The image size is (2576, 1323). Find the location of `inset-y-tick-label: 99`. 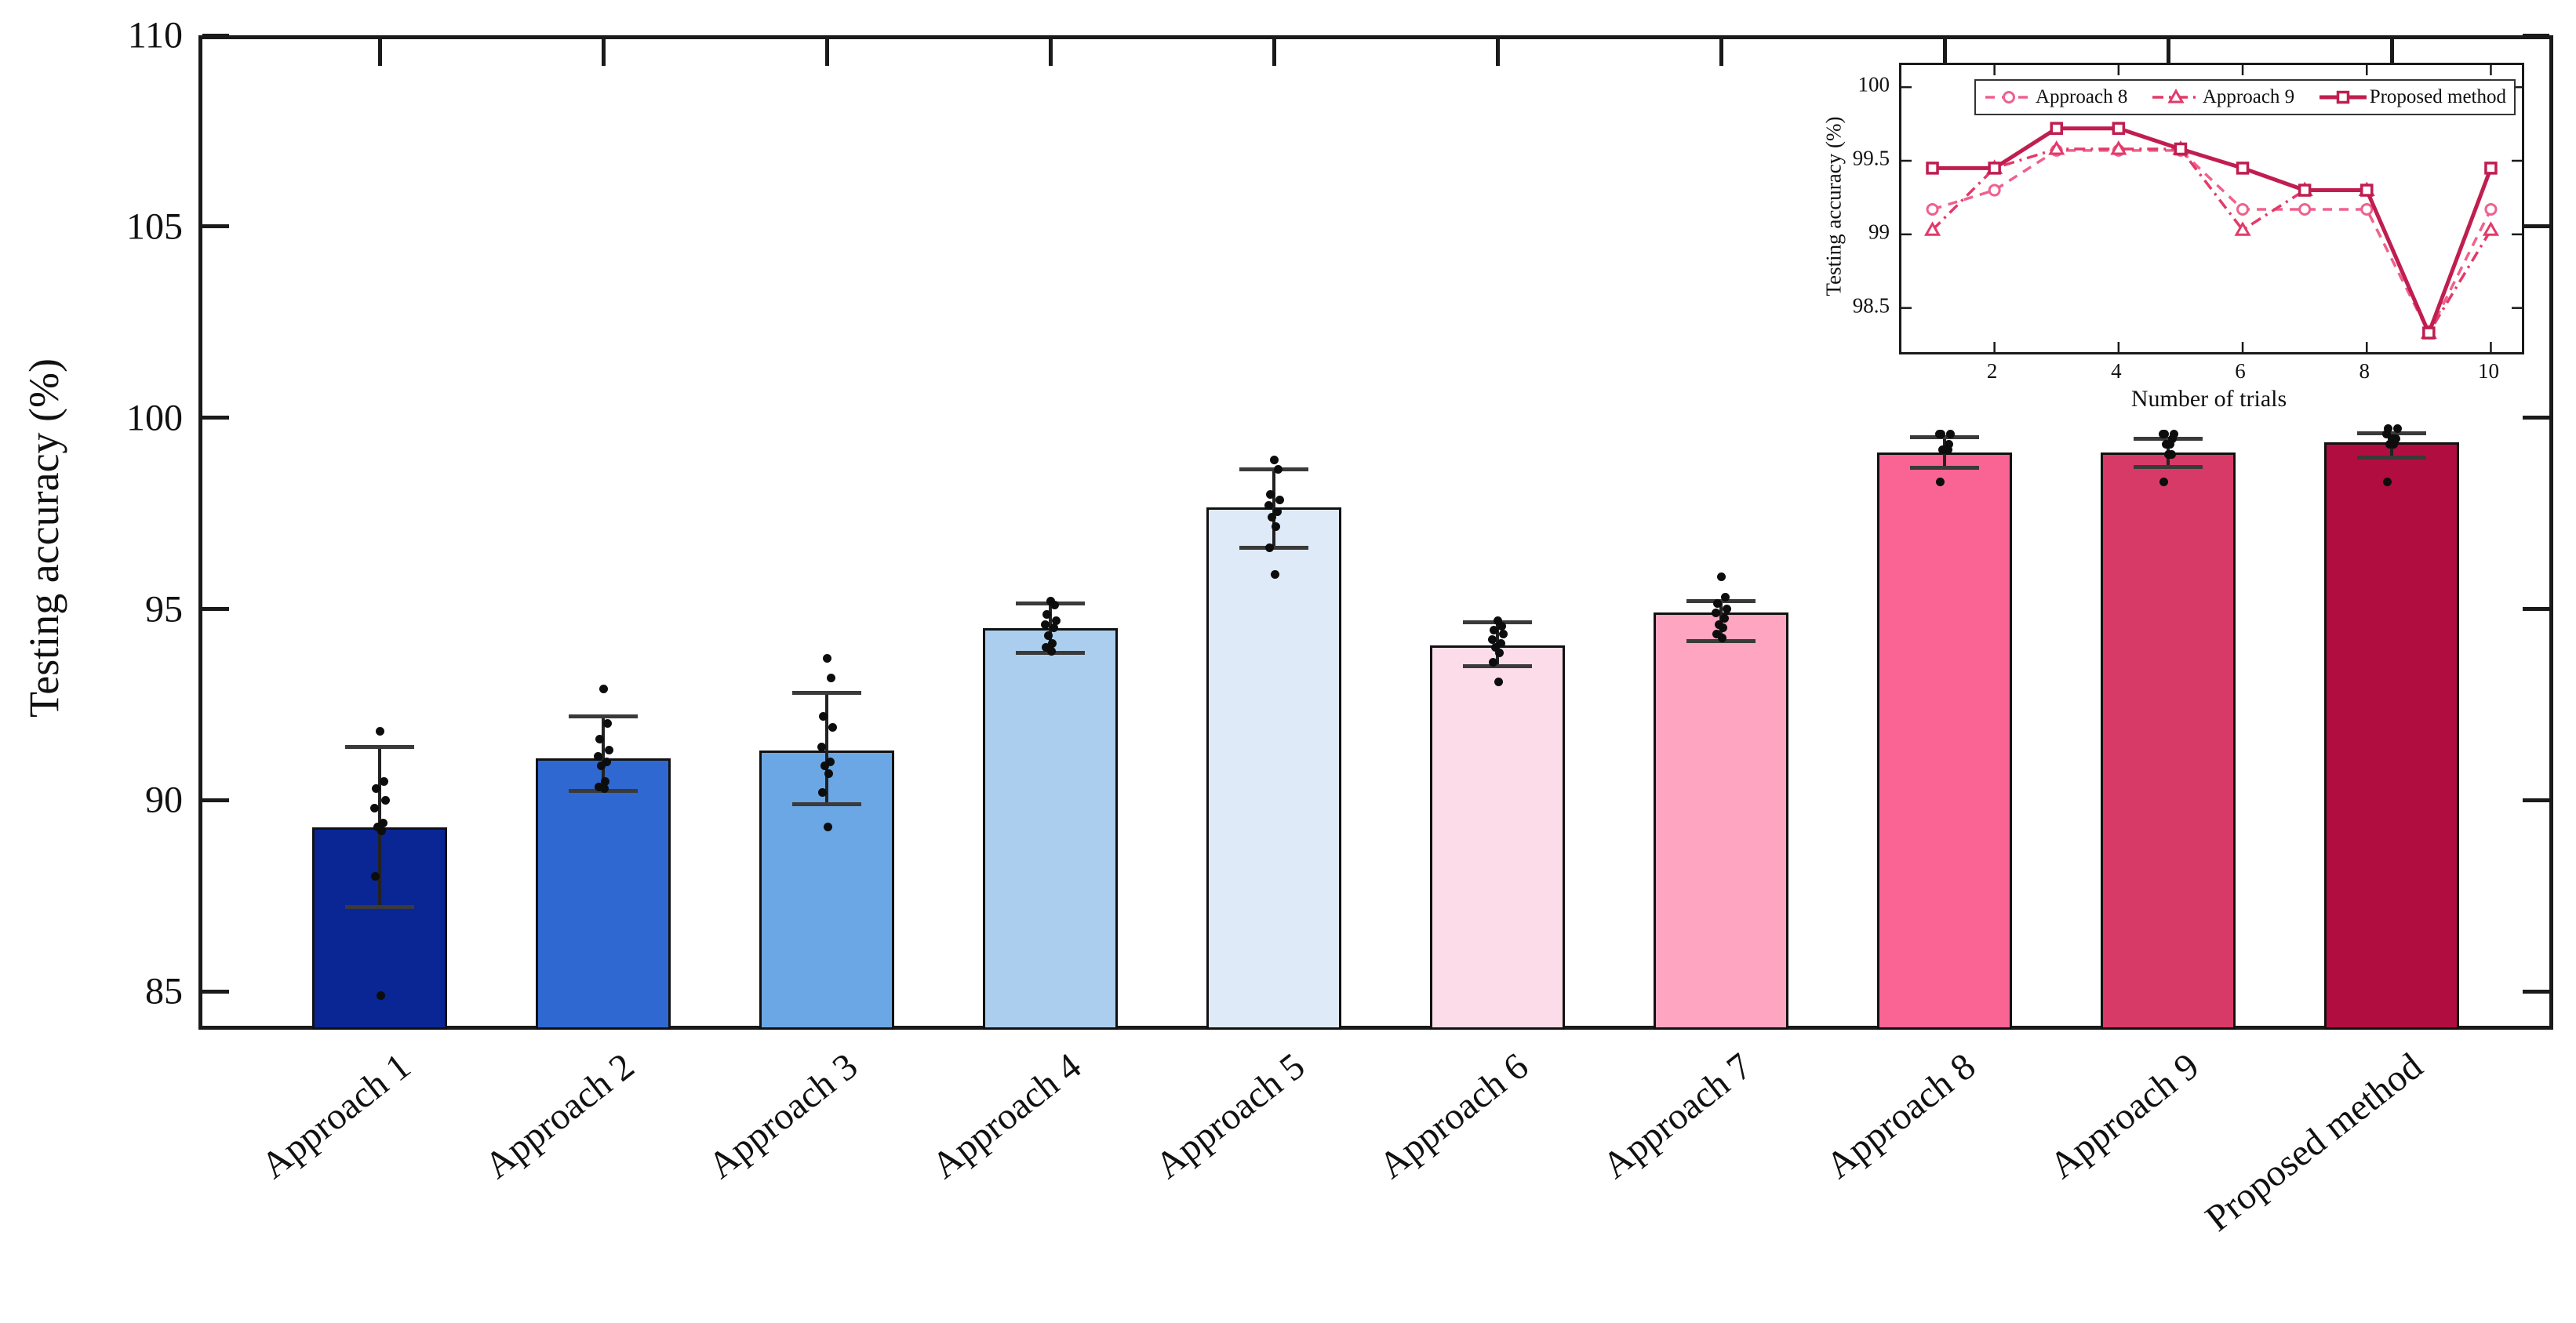

inset-y-tick-label: 99 is located at coordinates (1879, 232).